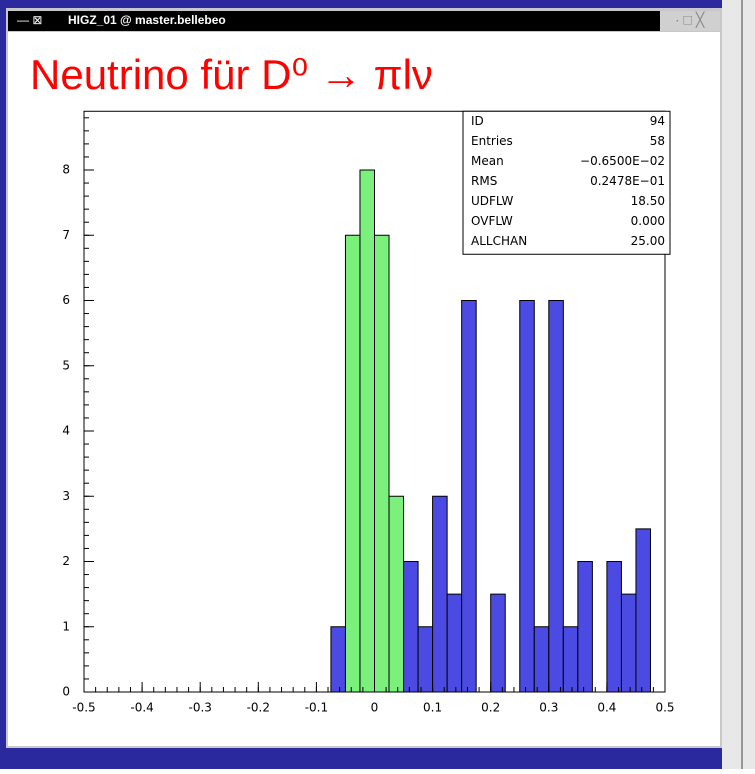 This screenshot has height=774, width=755. Describe the element at coordinates (66, 365) in the screenshot. I see `y-tick-label: 5` at that location.